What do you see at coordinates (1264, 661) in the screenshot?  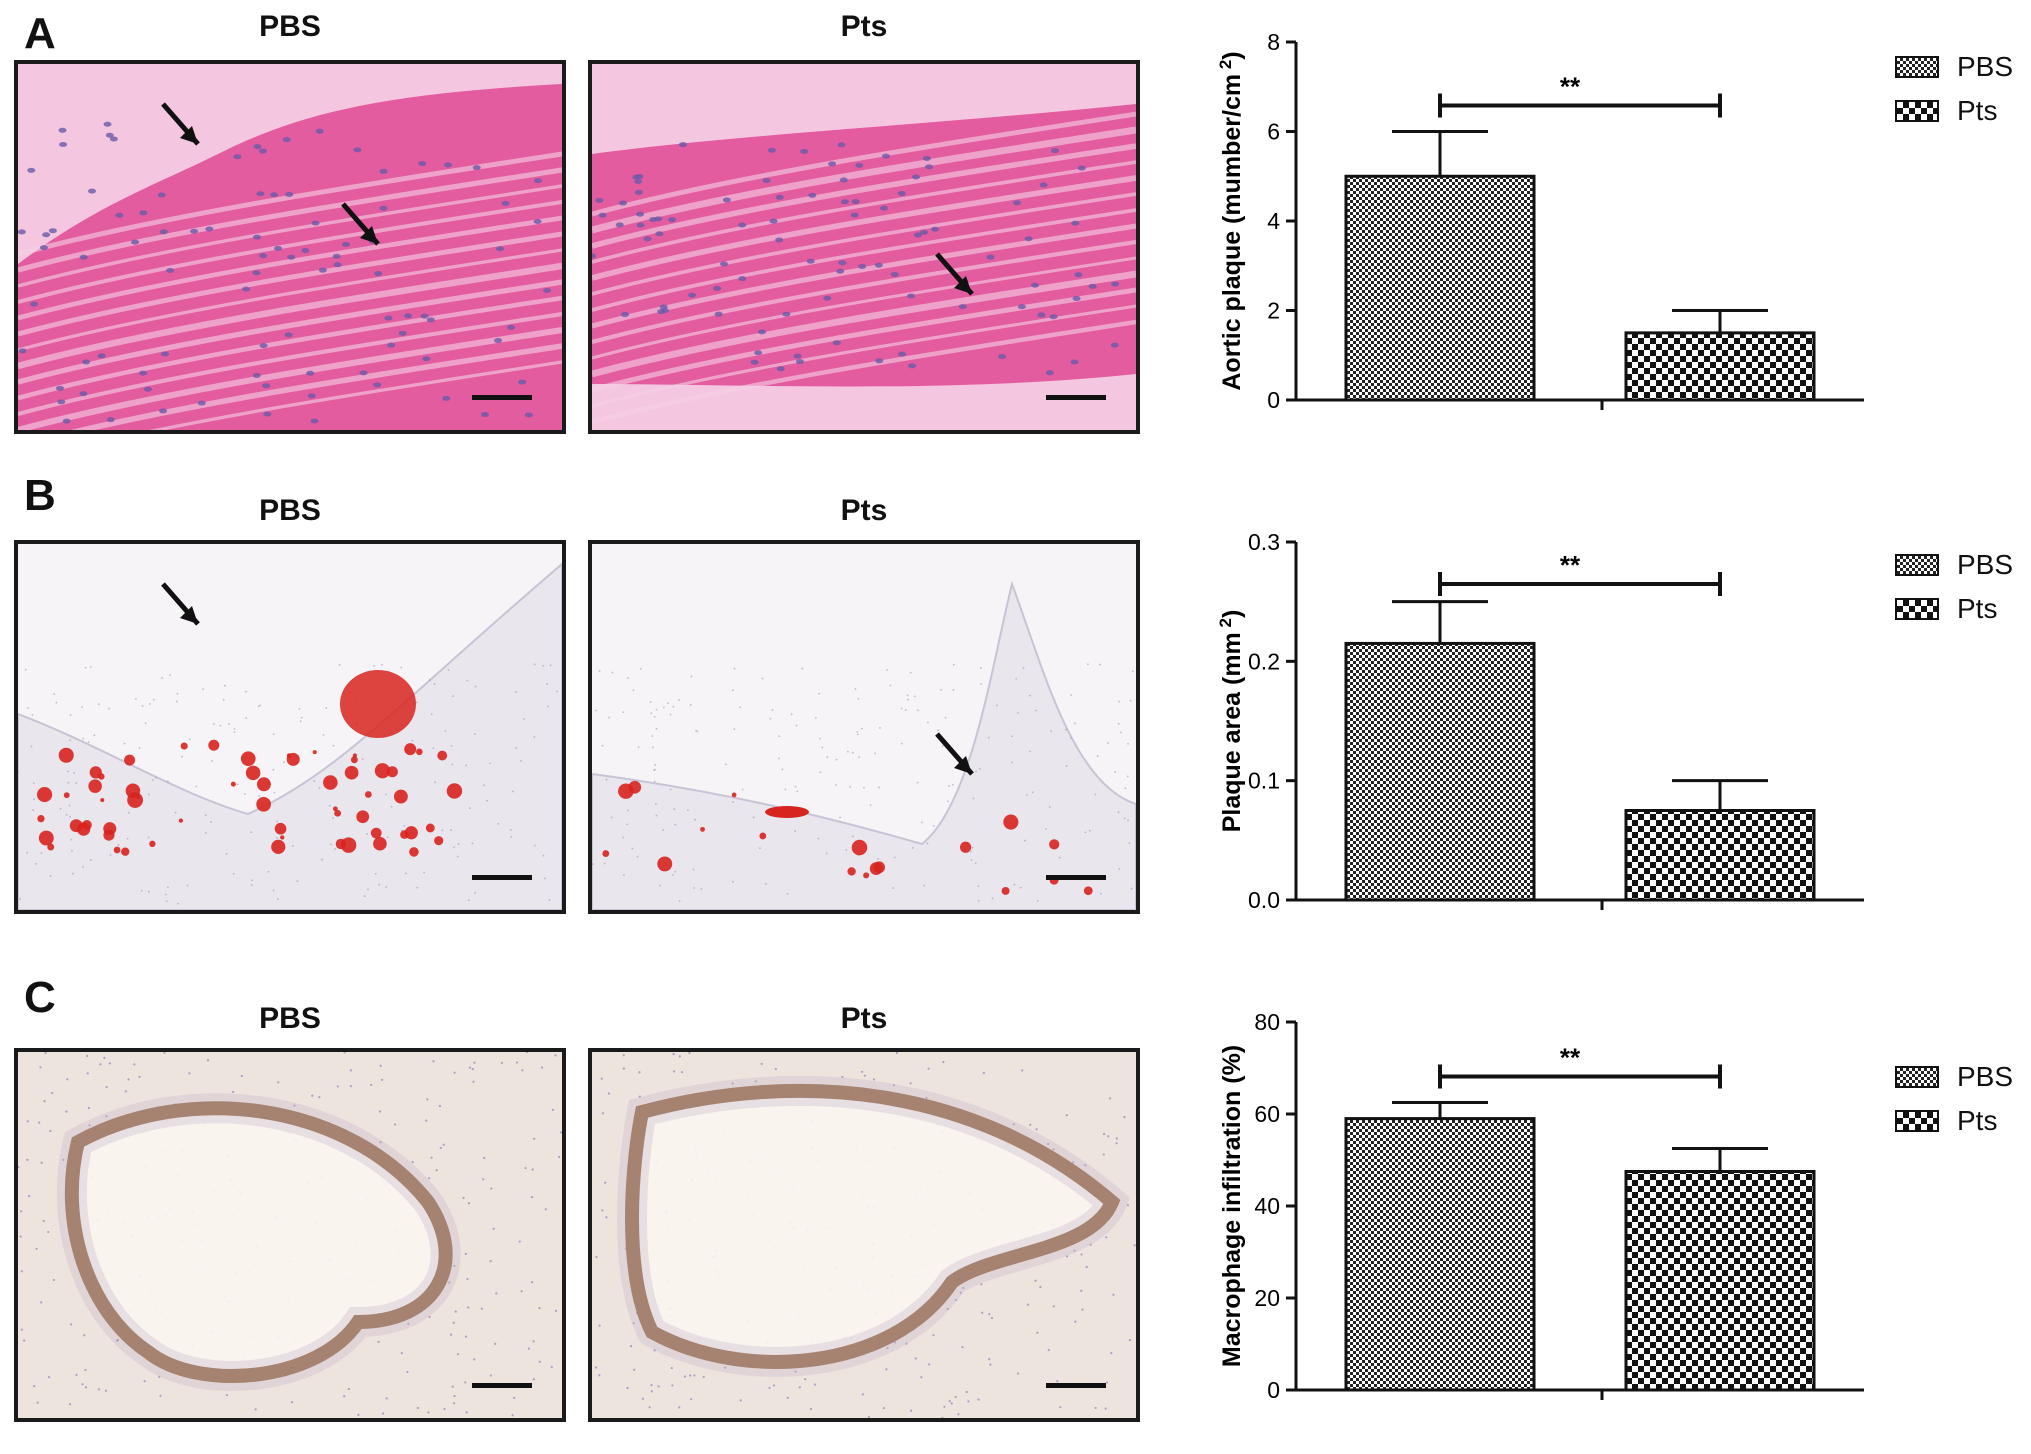 I see `y-tick-label: 0.2` at bounding box center [1264, 661].